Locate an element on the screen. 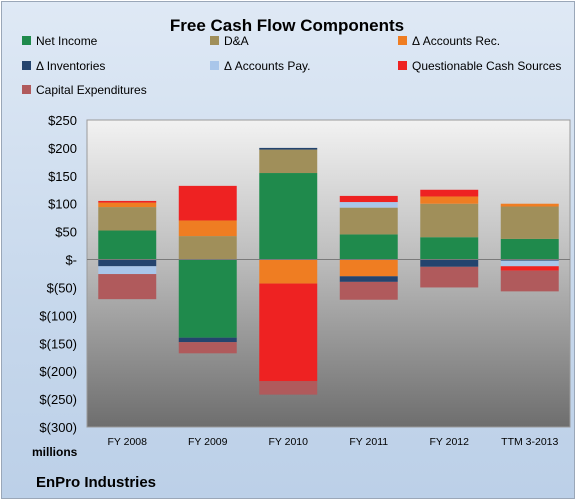  bar-delta-inventories-fy-2012 is located at coordinates (449, 263).